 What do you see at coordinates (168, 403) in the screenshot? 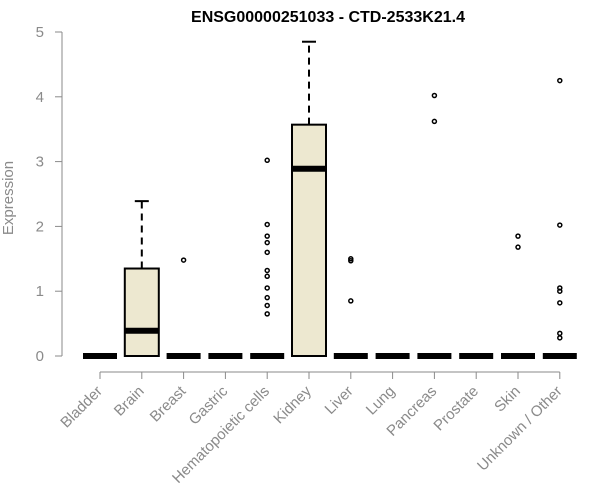
I see `x-tick-label: Breast` at bounding box center [168, 403].